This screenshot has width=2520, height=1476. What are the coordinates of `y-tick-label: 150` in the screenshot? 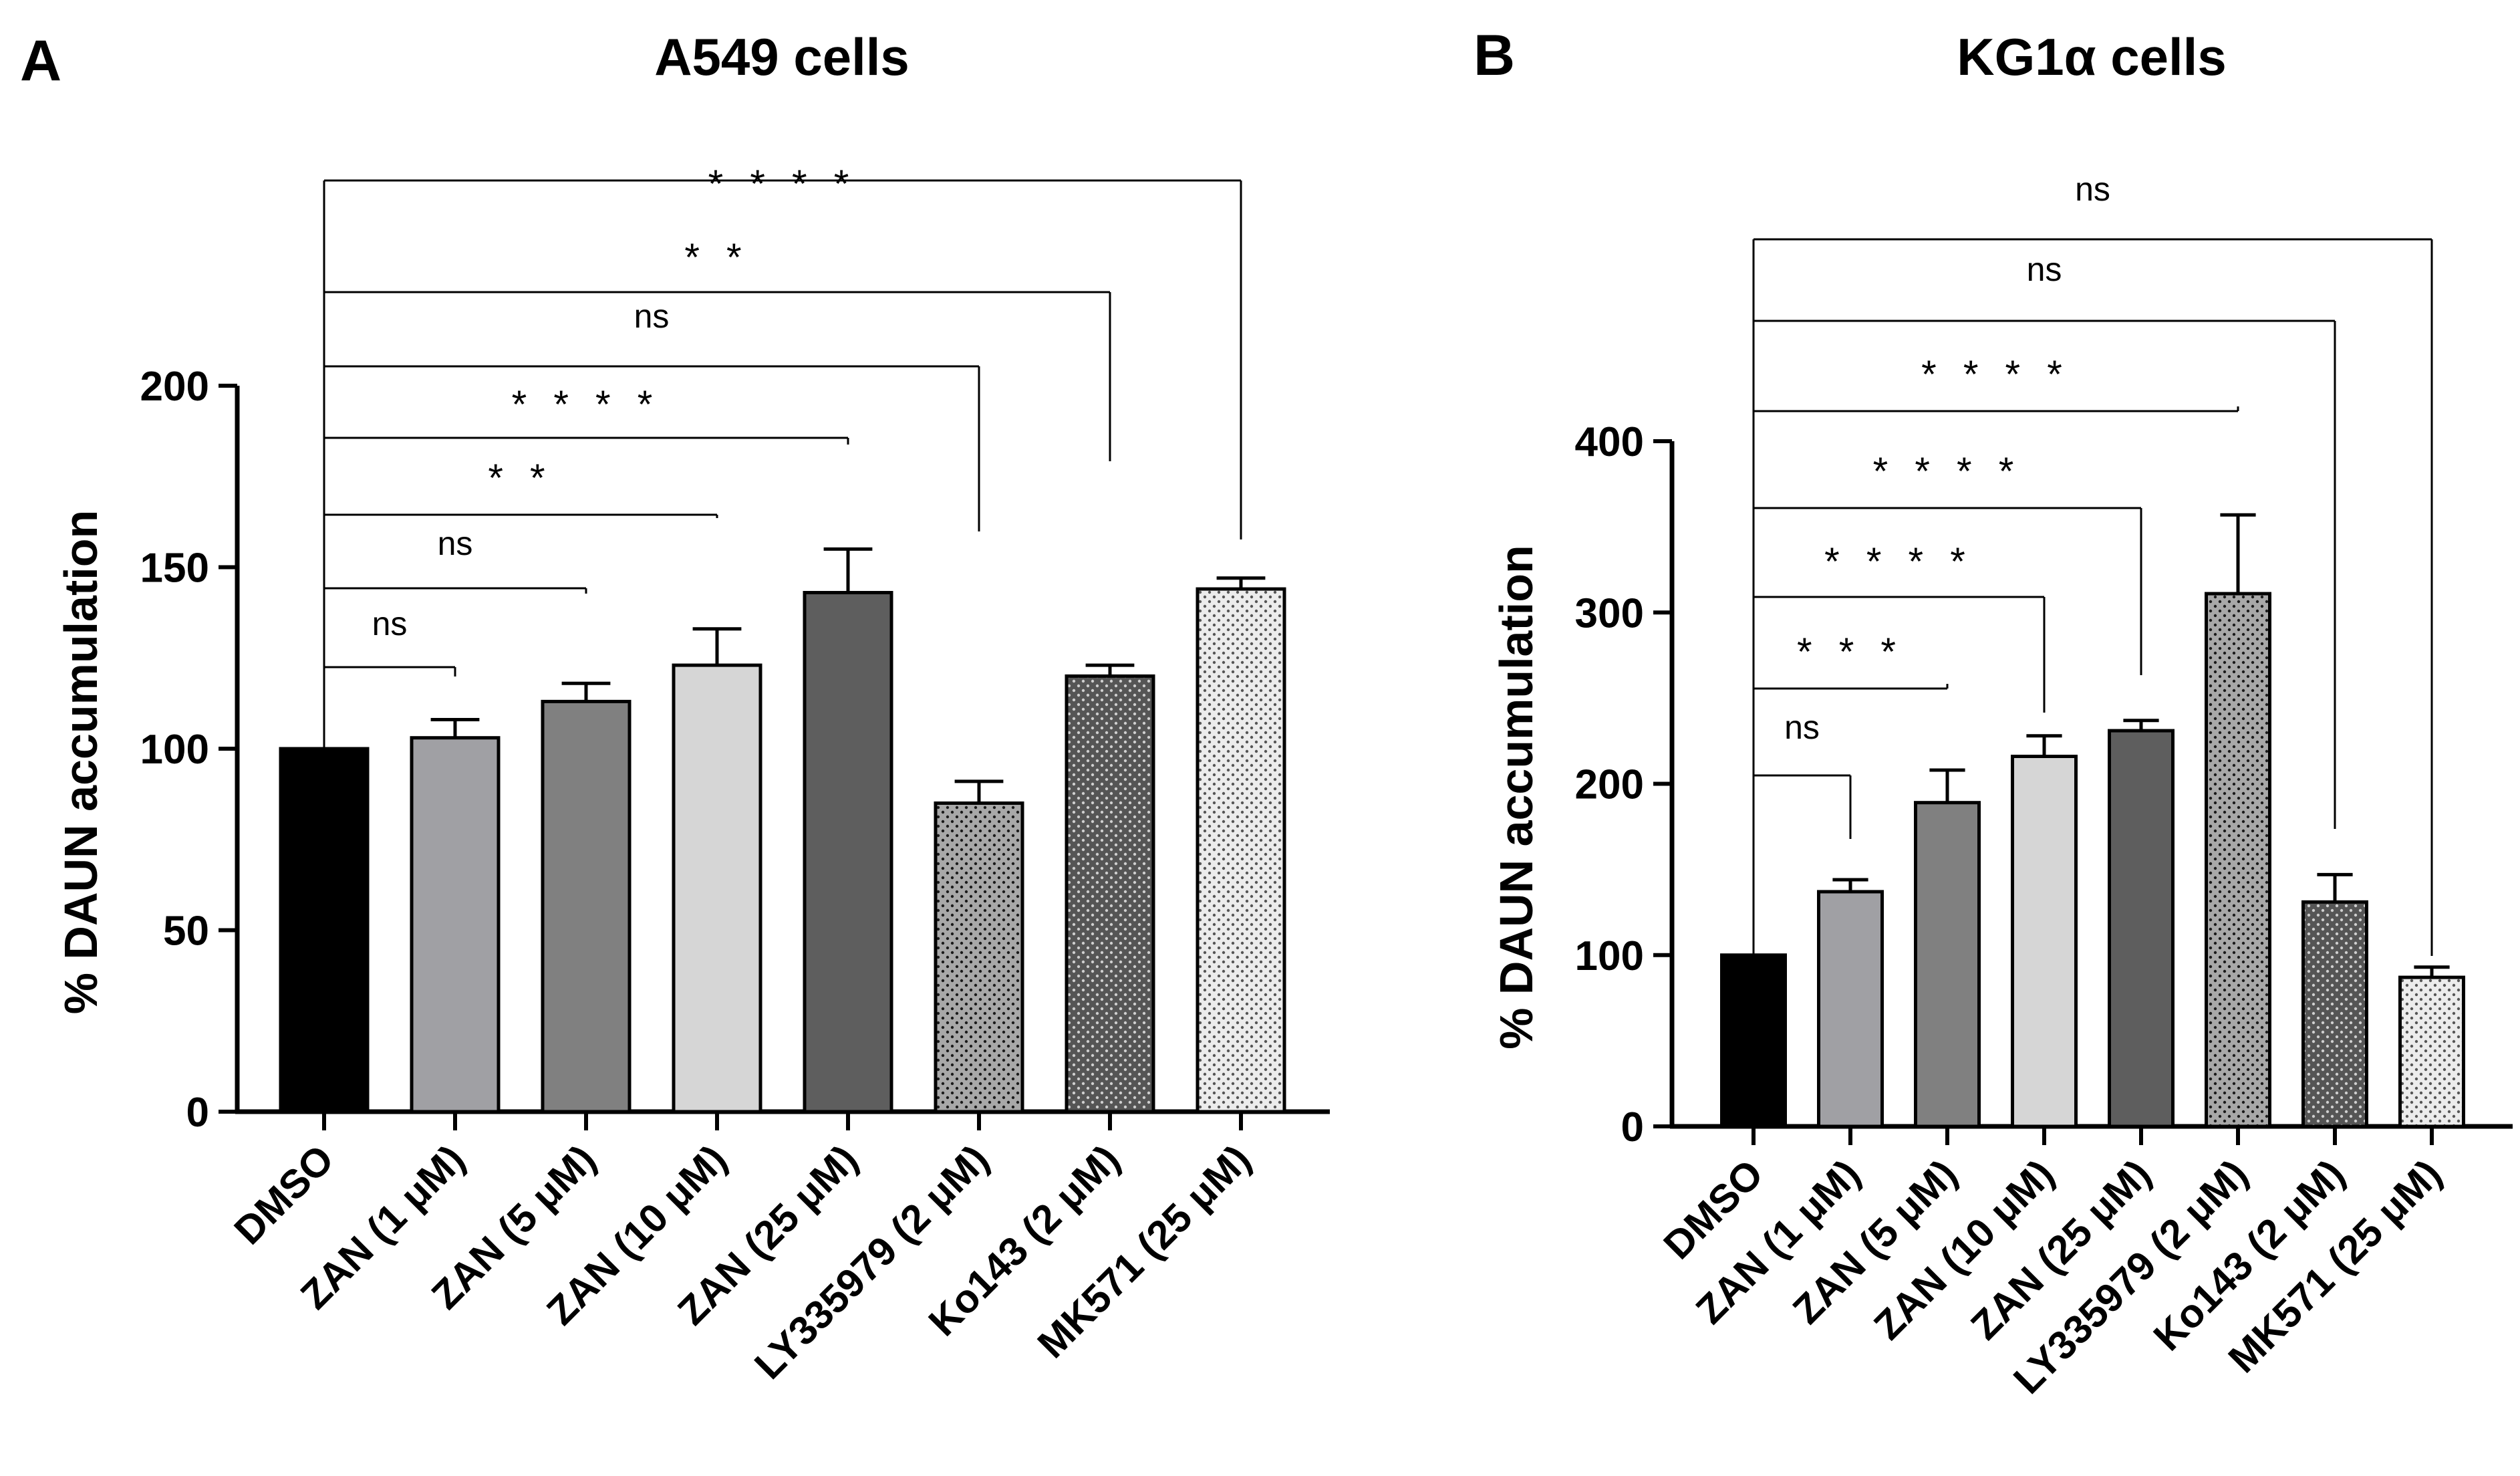 It's located at (174, 568).